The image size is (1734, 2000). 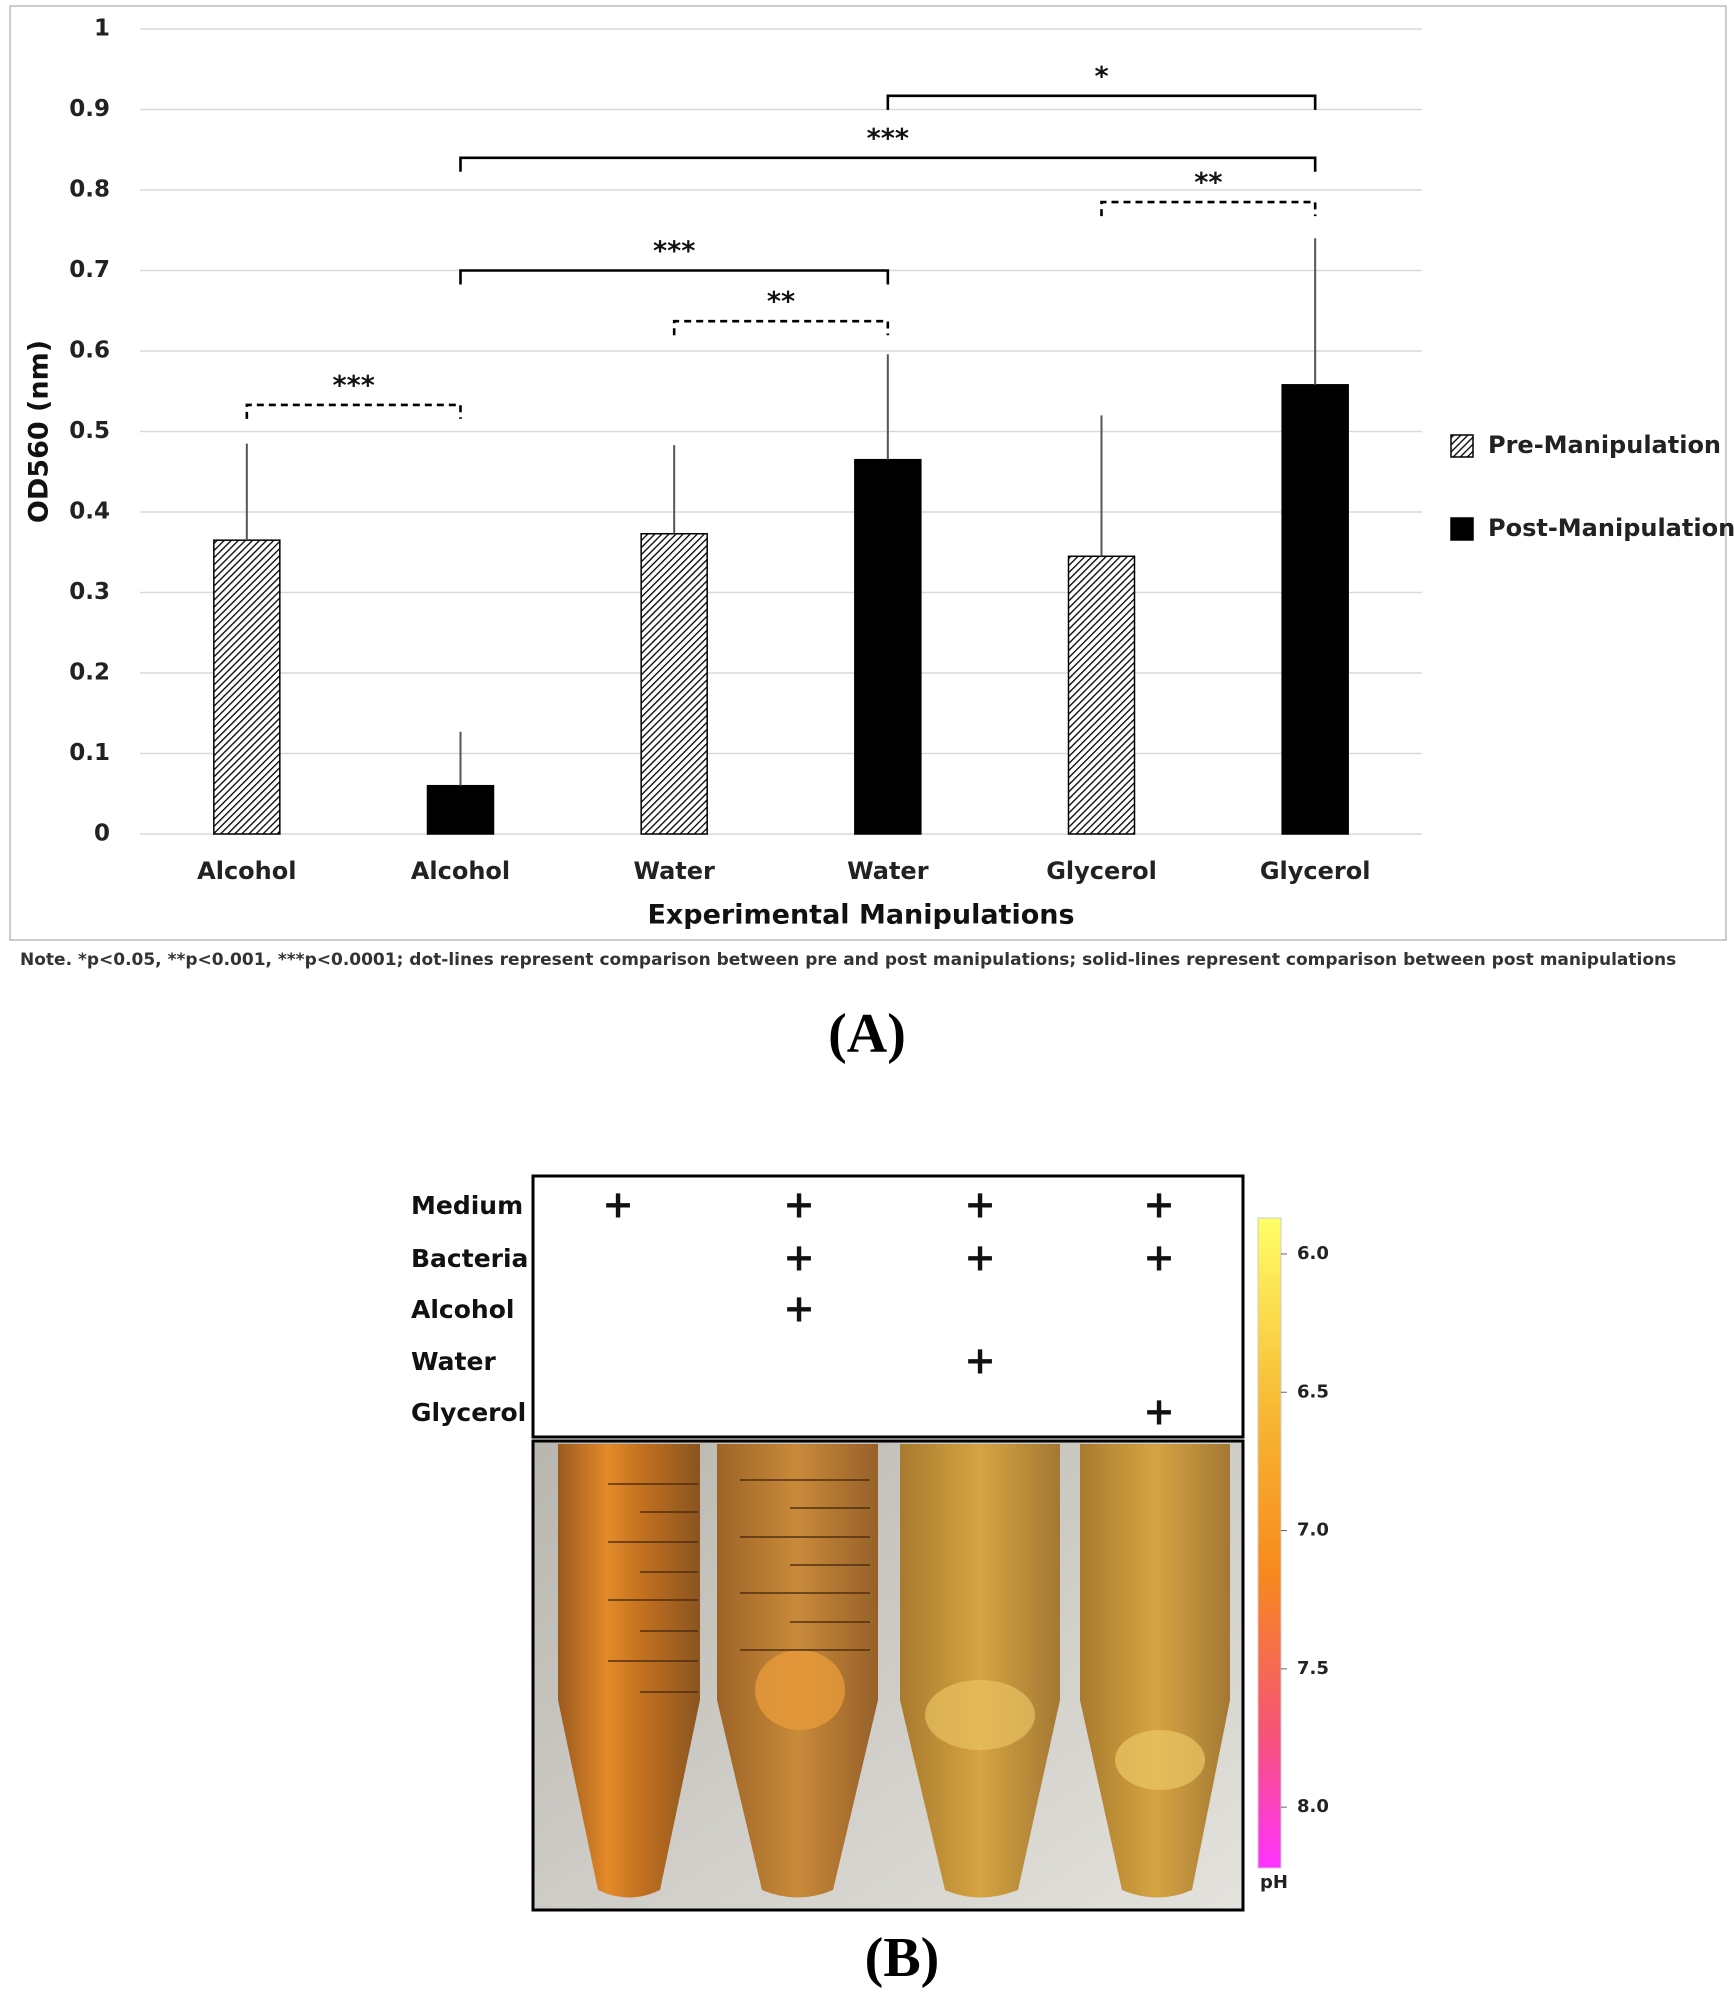 What do you see at coordinates (89, 270) in the screenshot?
I see `y-tick-label: 0.7` at bounding box center [89, 270].